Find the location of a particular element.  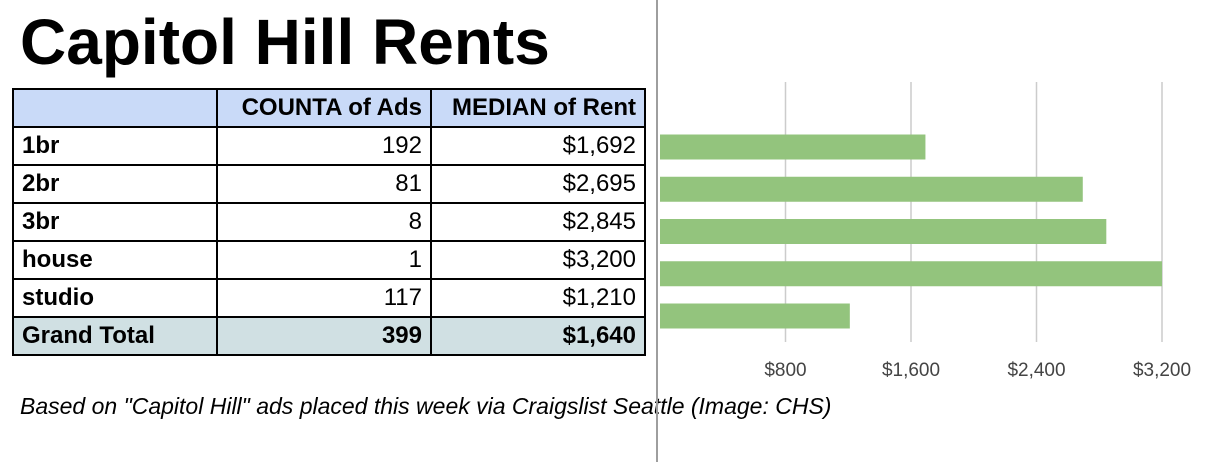

row-ads-count: 1 is located at coordinates (324, 260).